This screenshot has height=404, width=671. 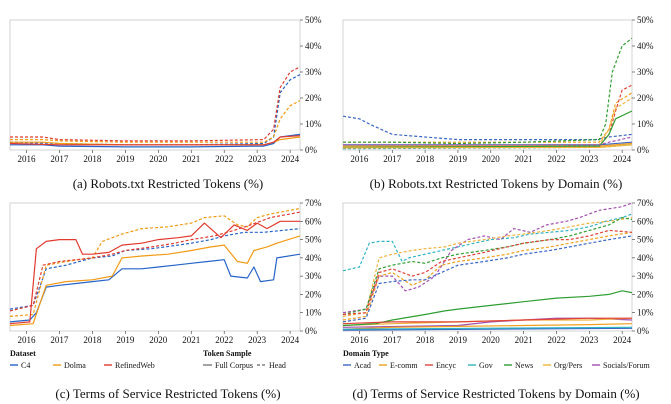 What do you see at coordinates (277, 365) in the screenshot?
I see `legend-label: Head` at bounding box center [277, 365].